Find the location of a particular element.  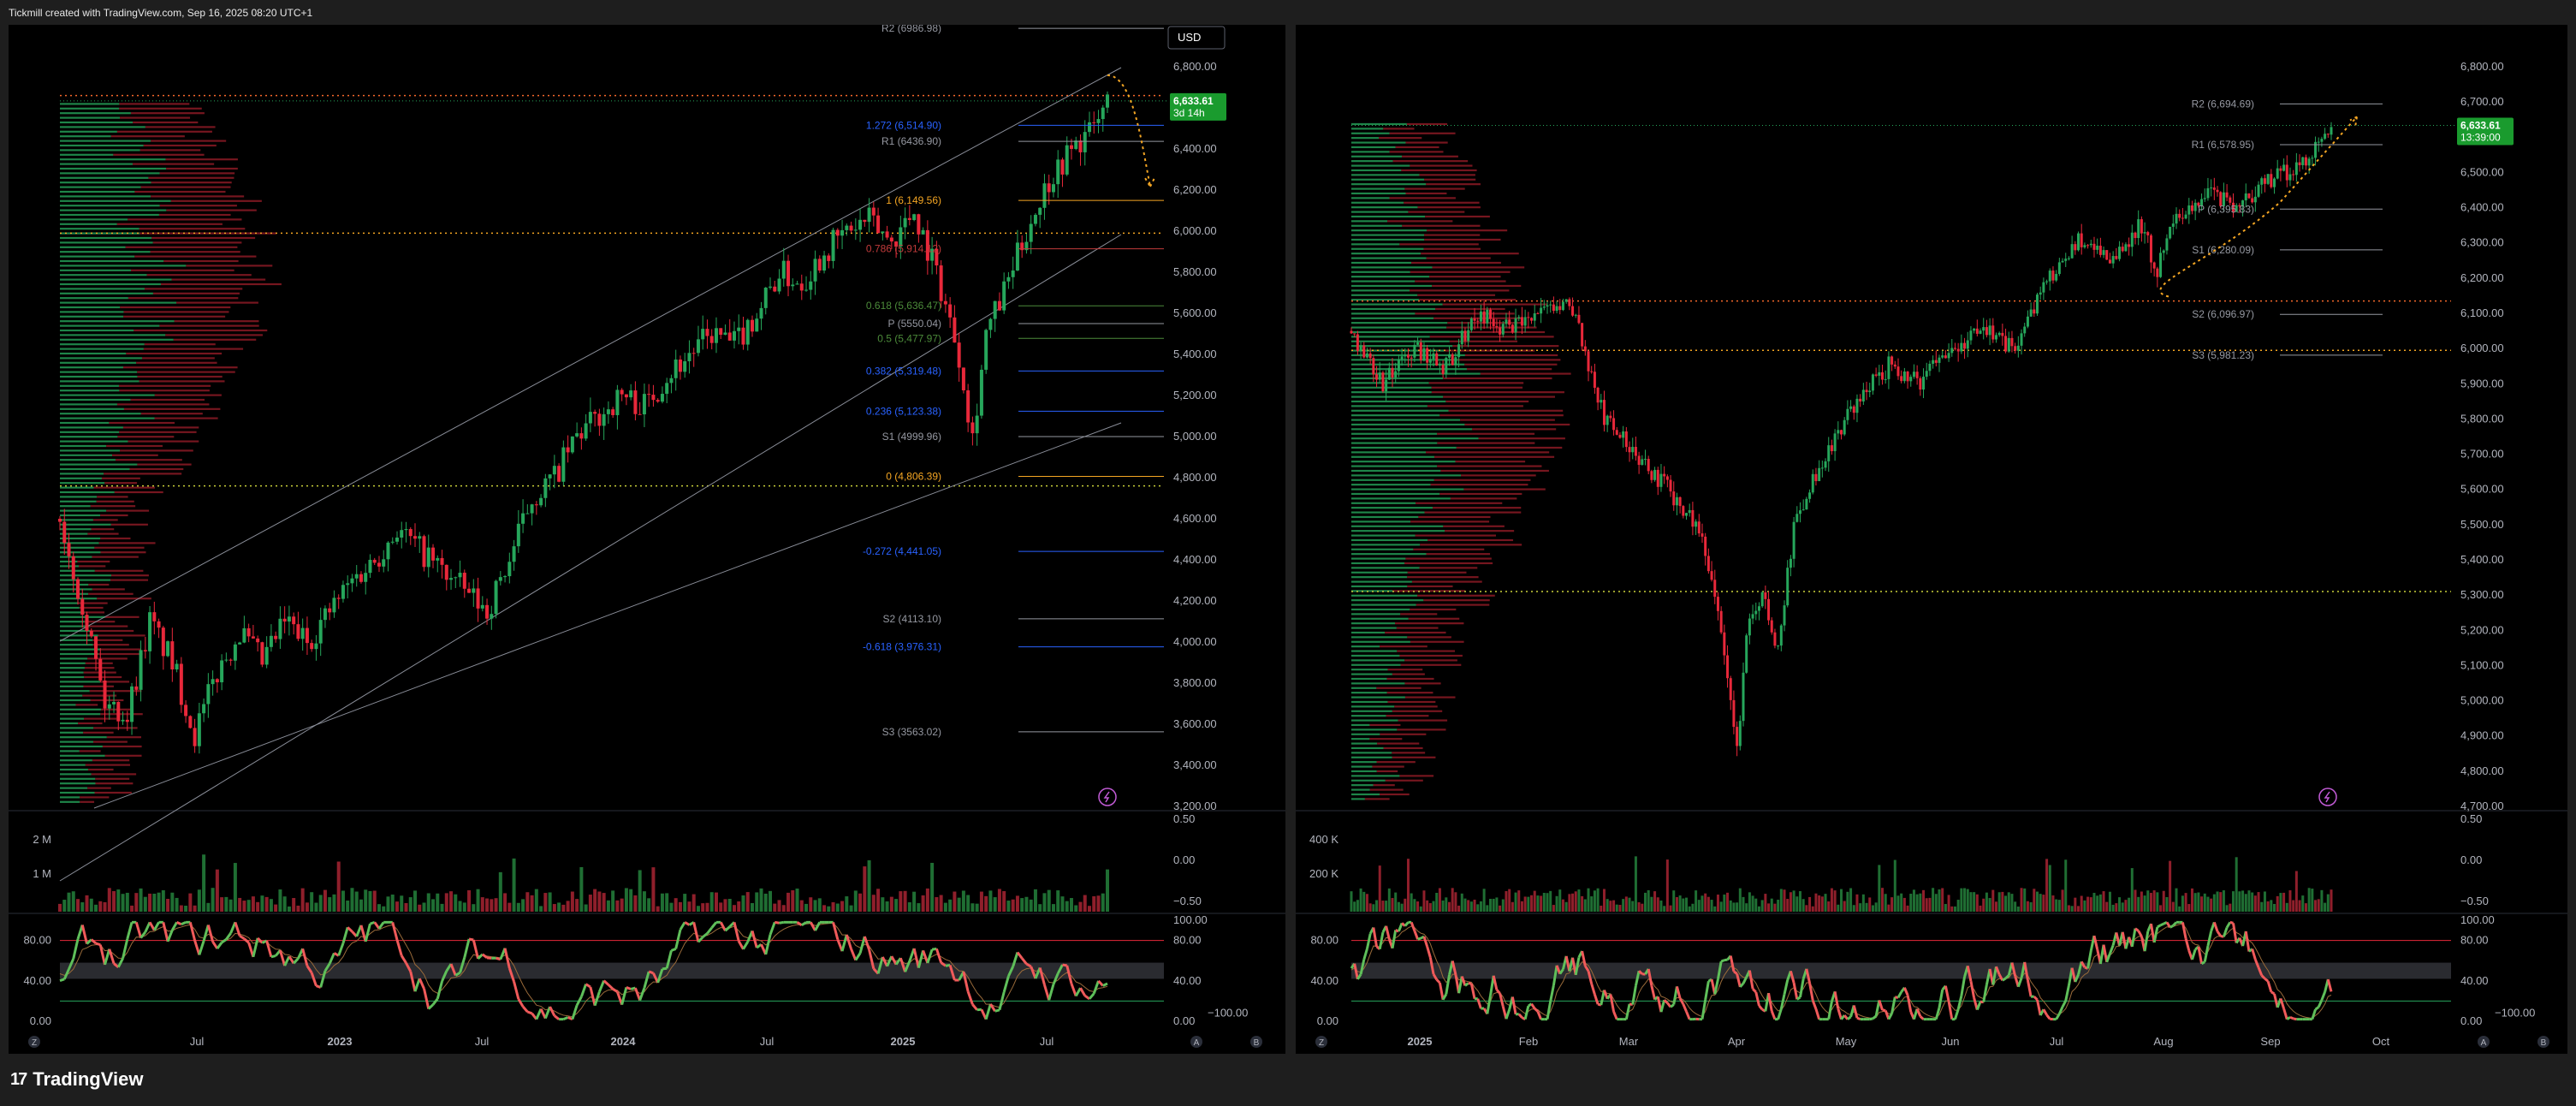

level-label: R2 (6986.98) is located at coordinates (911, 29).